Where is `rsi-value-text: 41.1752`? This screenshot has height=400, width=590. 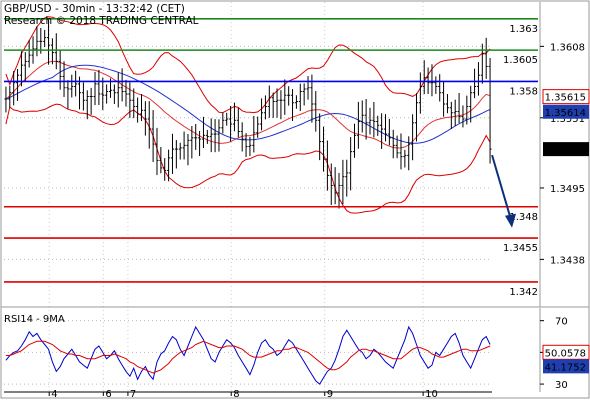 rsi-value-text: 41.1752 is located at coordinates (565, 367).